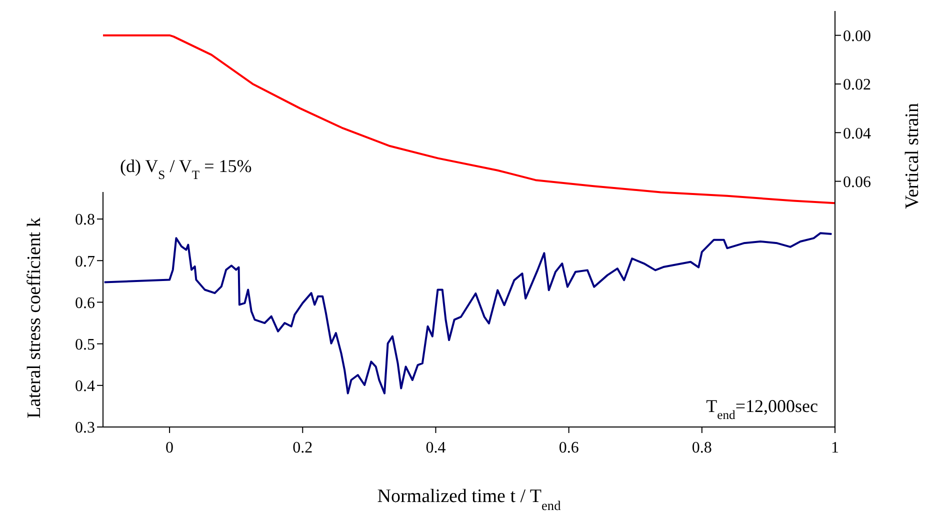 This screenshot has height=516, width=938. Describe the element at coordinates (436, 447) in the screenshot. I see `x-tick-label: 0.4` at that location.